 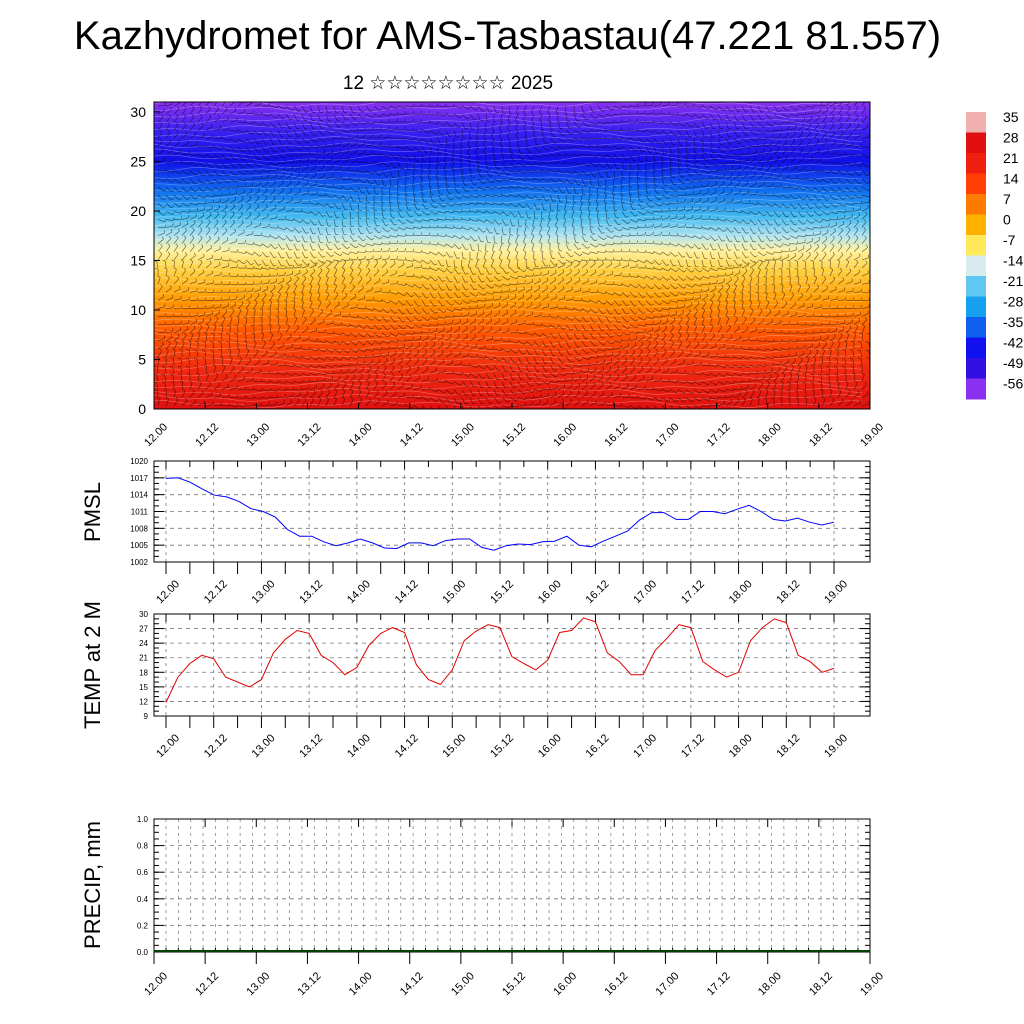 What do you see at coordinates (1011, 138) in the screenshot?
I see `colorbar-label: 28` at bounding box center [1011, 138].